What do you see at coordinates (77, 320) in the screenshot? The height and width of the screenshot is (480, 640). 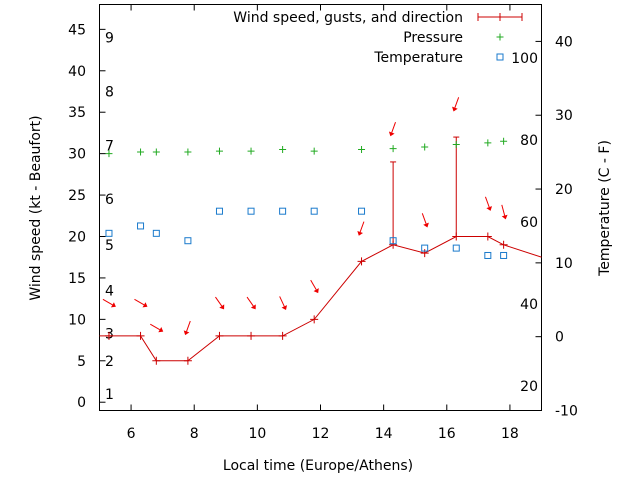 I see `y-left-tick-label: 10` at bounding box center [77, 320].